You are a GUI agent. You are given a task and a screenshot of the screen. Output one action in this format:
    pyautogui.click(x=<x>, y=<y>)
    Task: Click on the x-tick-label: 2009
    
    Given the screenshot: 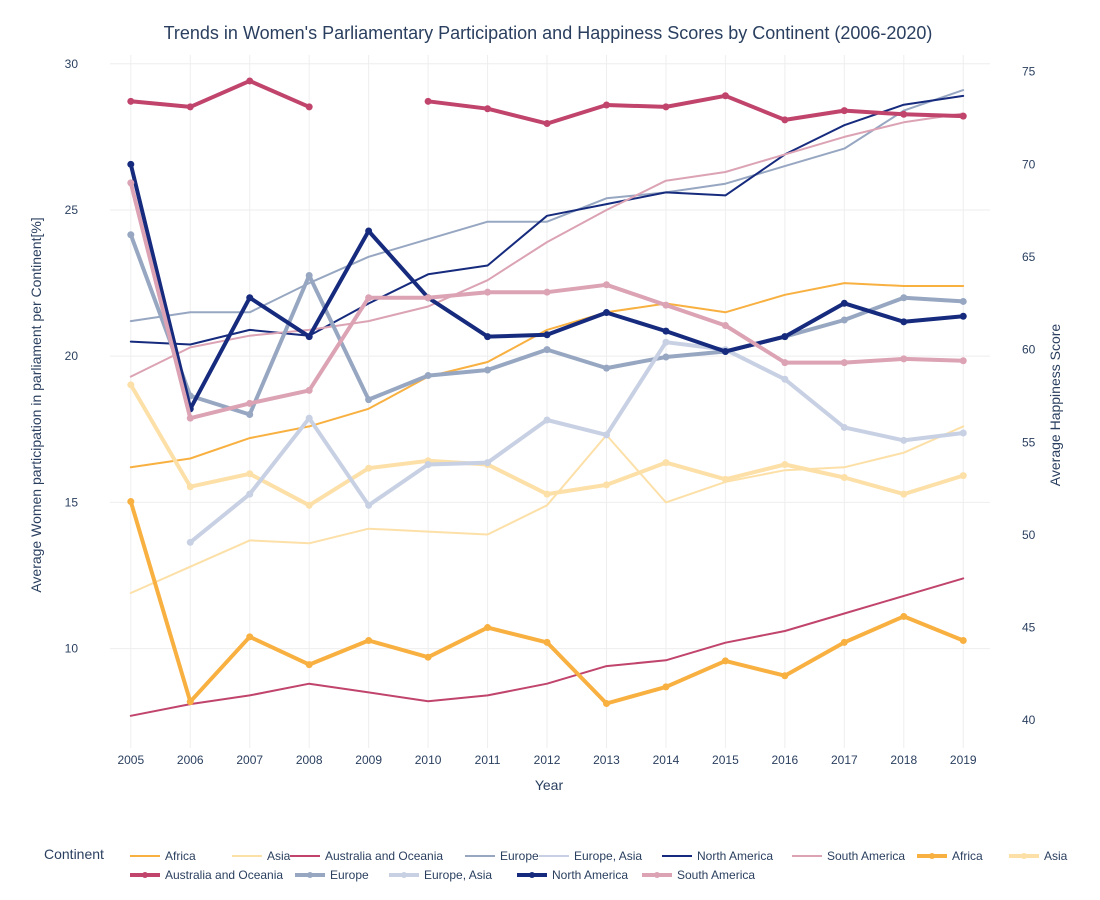 What is the action you would take?
    pyautogui.click(x=368, y=760)
    